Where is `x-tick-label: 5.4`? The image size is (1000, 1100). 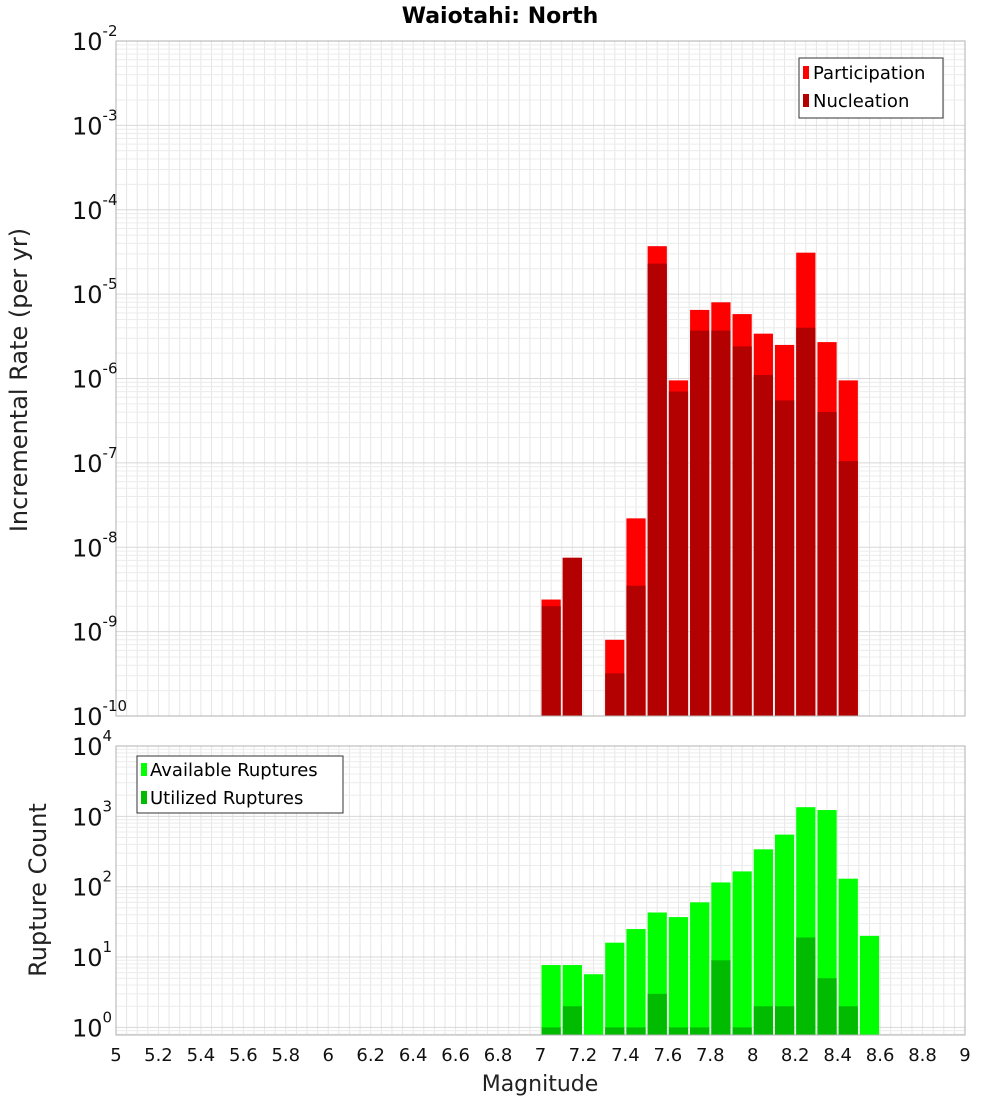 x-tick-label: 5.4 is located at coordinates (201, 1055).